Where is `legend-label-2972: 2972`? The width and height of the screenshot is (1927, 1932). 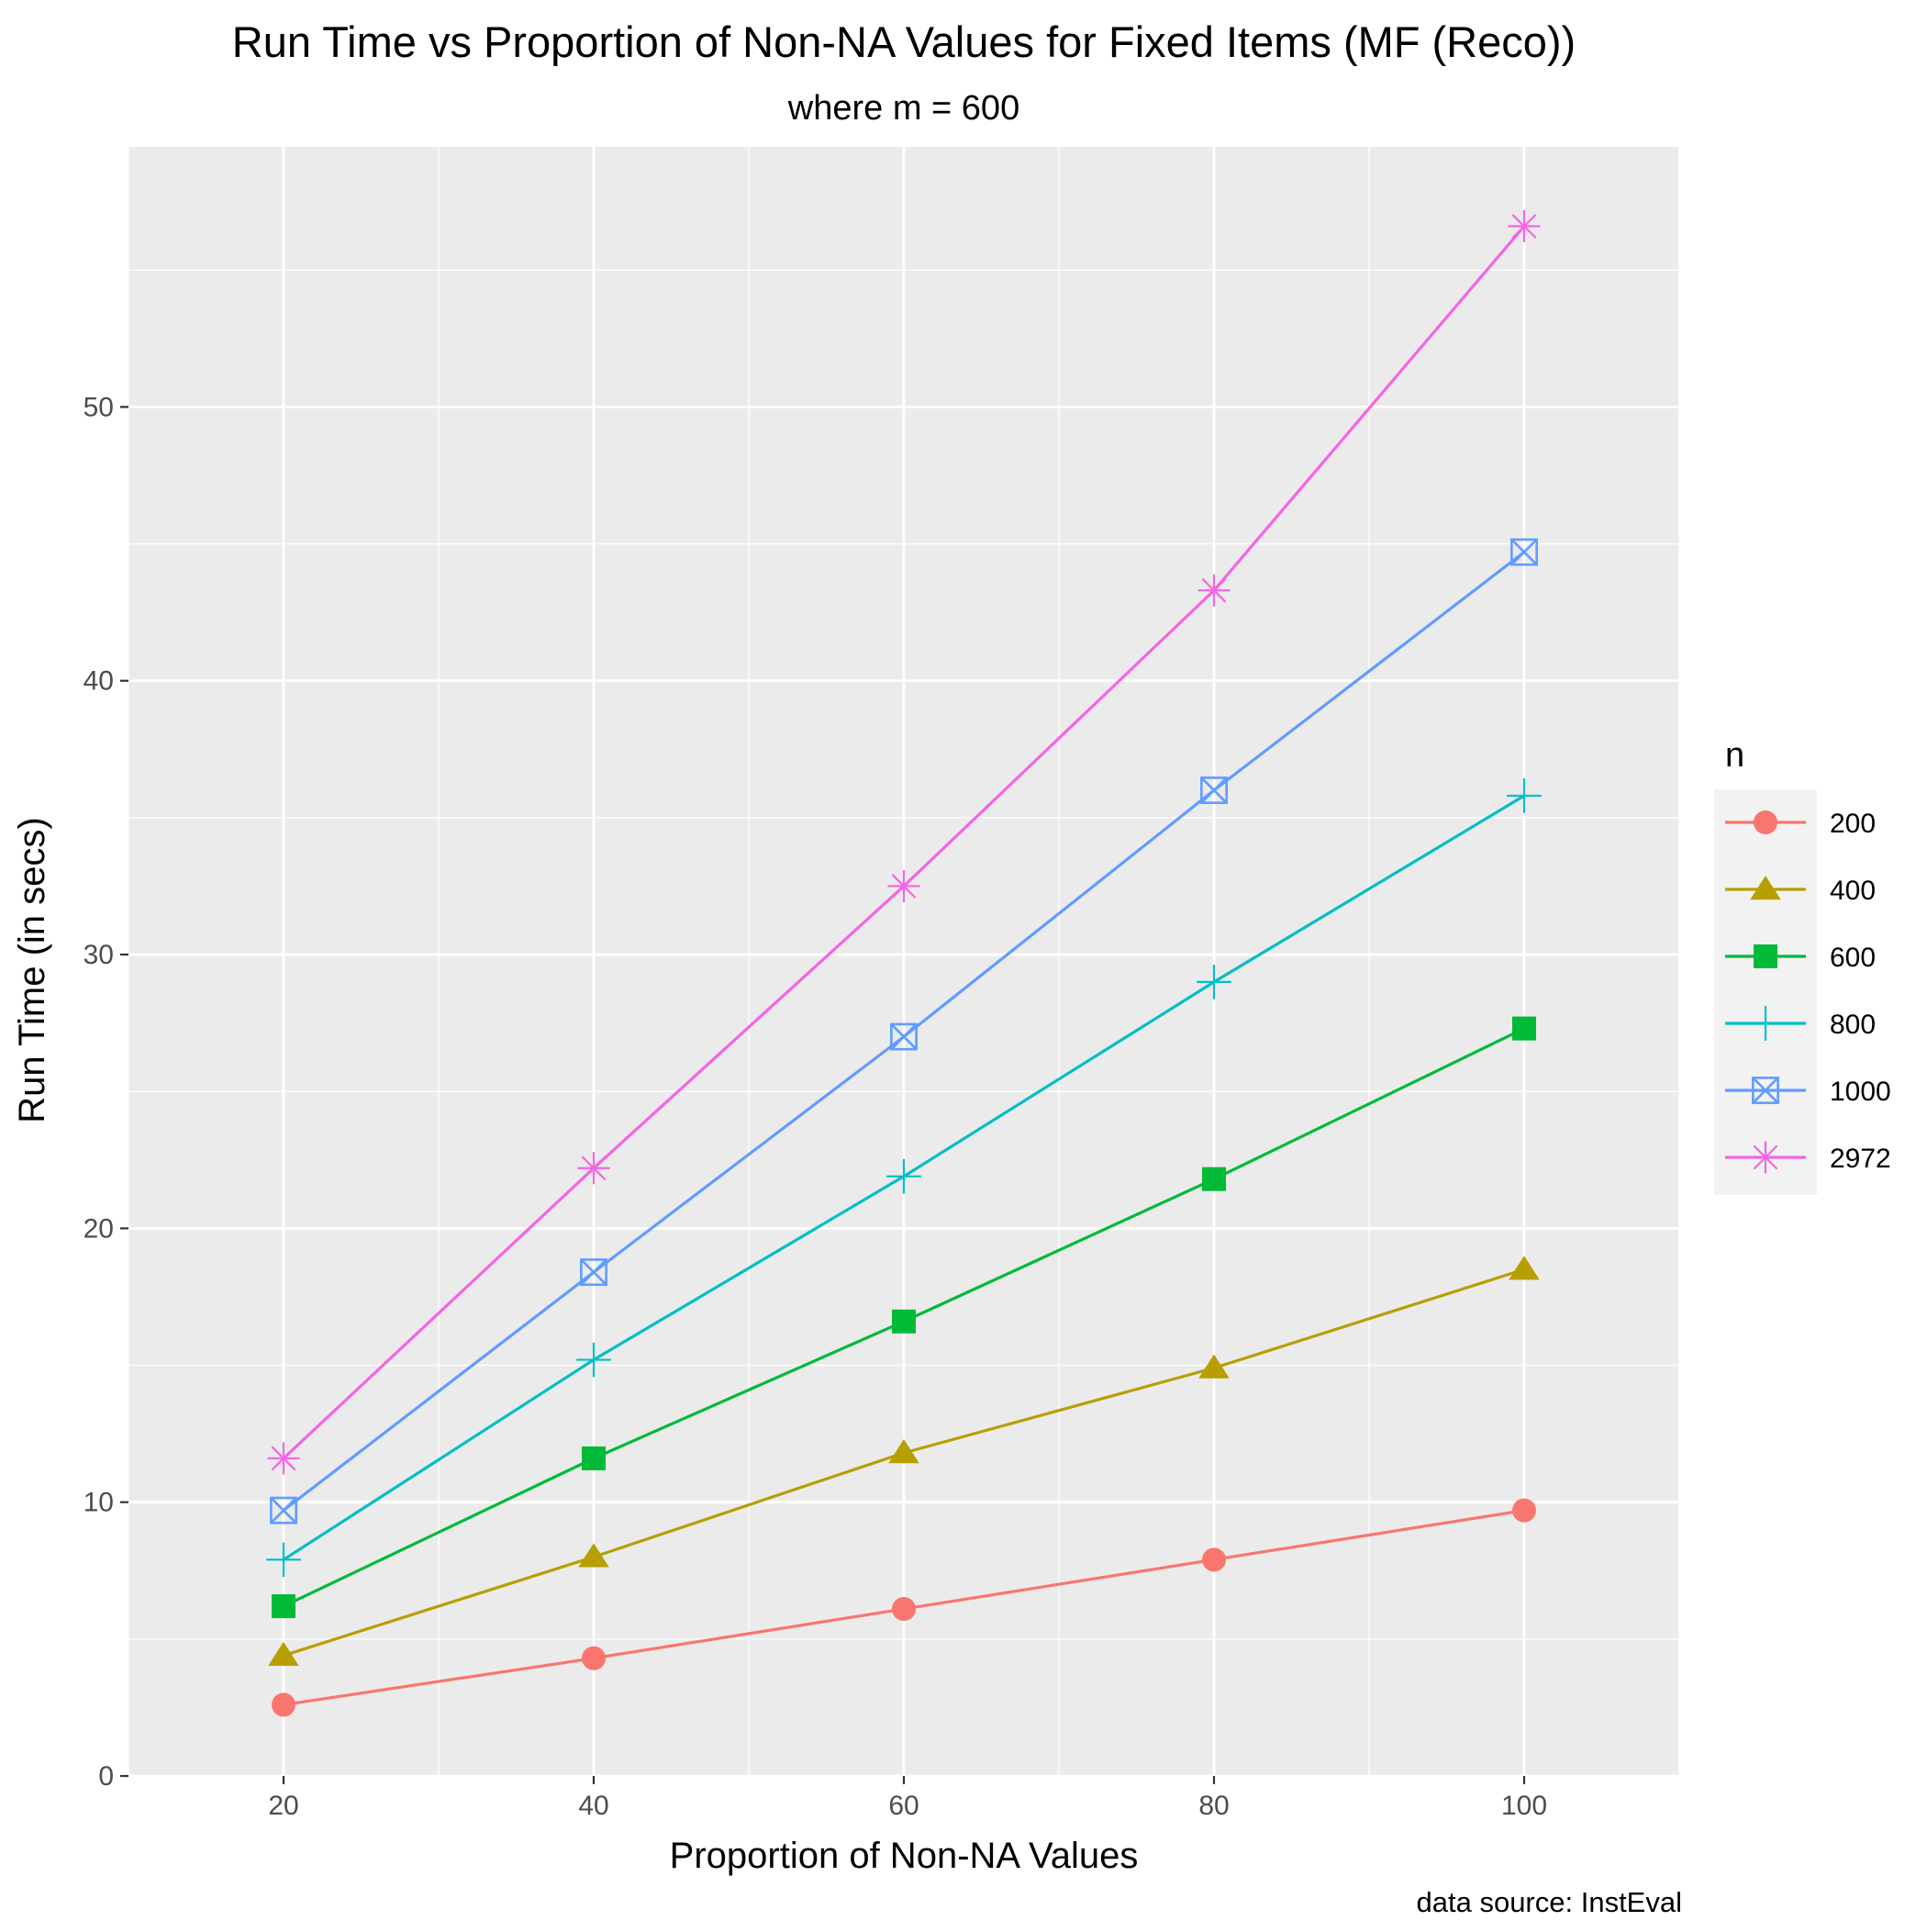 legend-label-2972: 2972 is located at coordinates (1860, 1159).